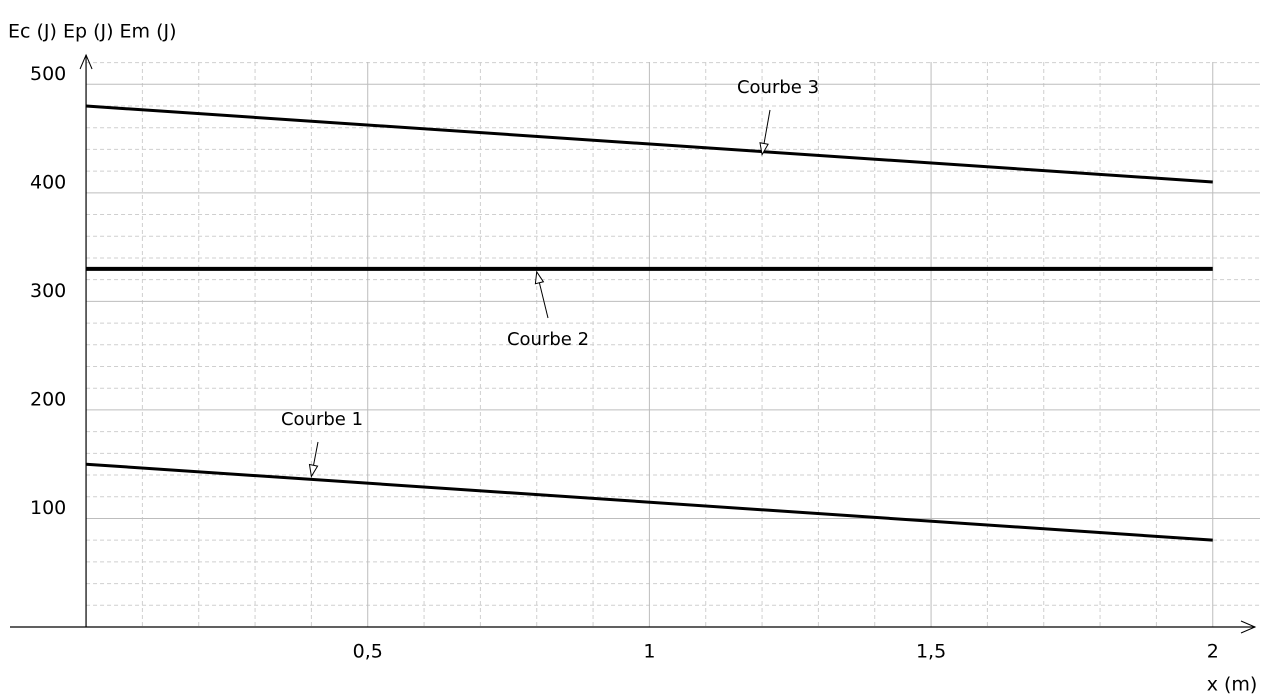  Describe the element at coordinates (48, 291) in the screenshot. I see `y-tick-label: 300` at that location.